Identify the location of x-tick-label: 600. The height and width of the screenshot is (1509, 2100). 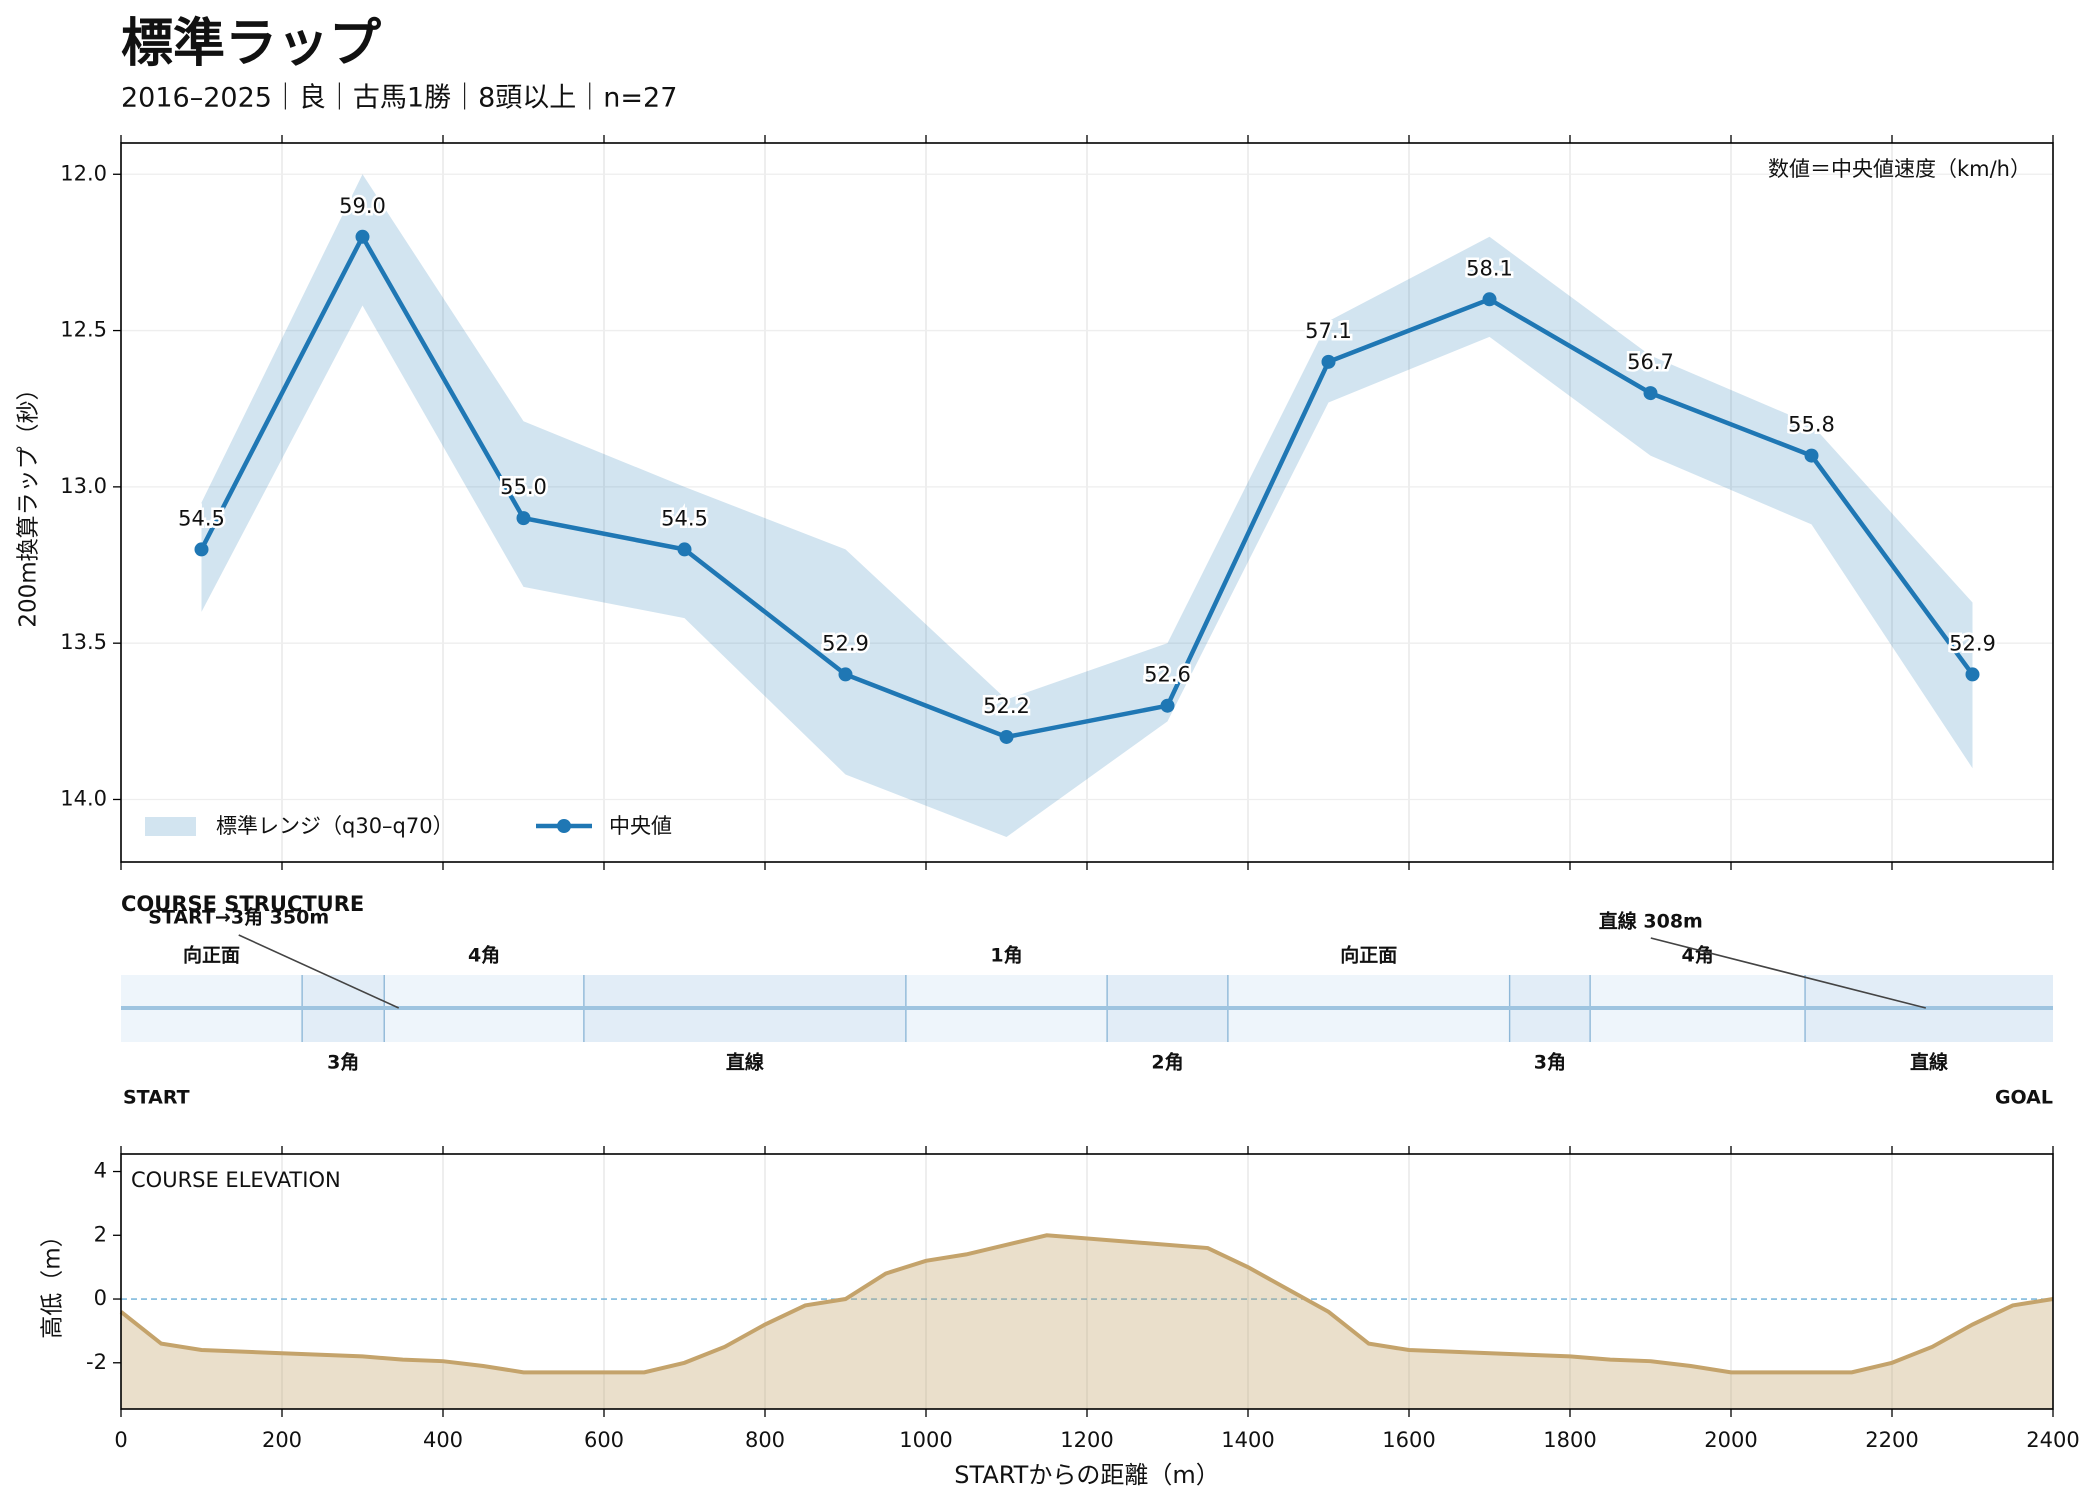
(604, 1440).